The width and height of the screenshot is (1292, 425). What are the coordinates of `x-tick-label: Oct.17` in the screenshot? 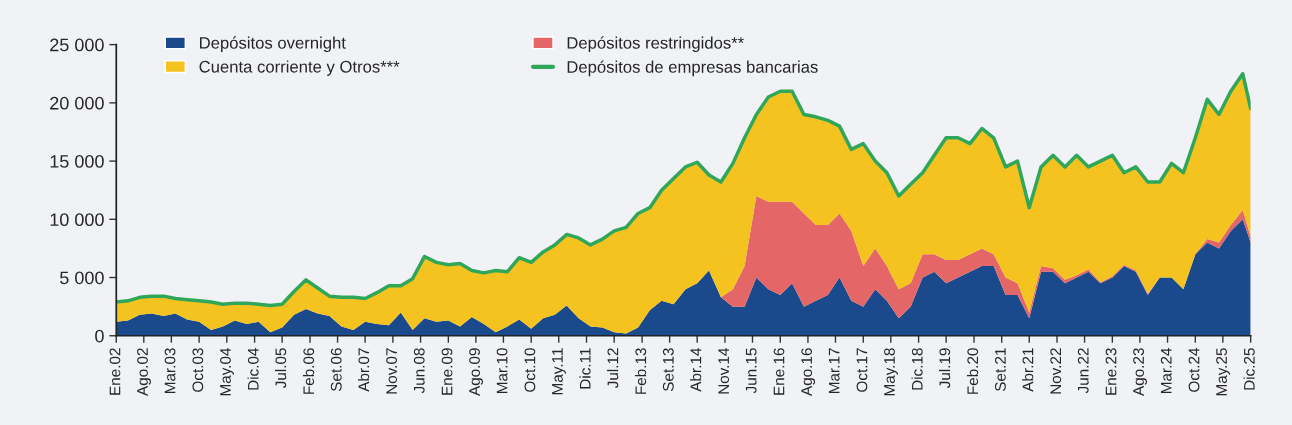 It's located at (862, 370).